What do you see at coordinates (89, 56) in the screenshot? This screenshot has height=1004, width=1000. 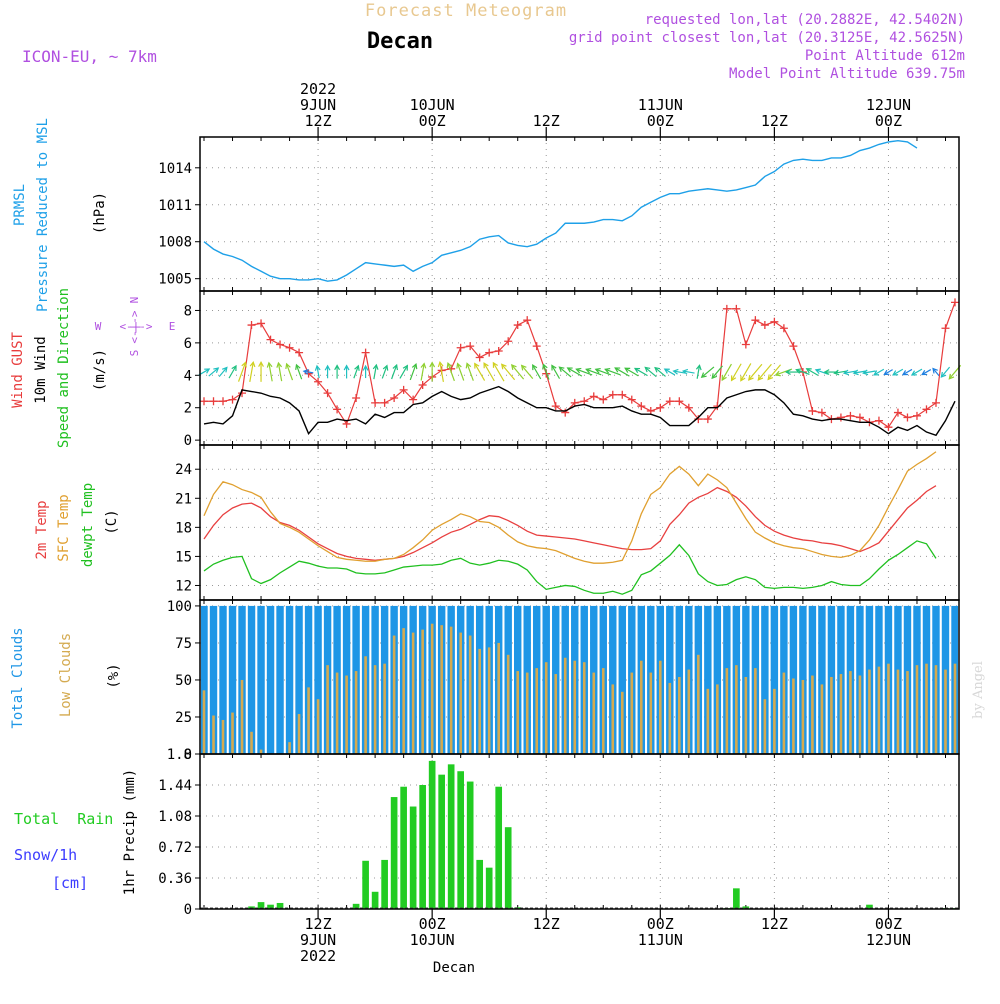 I see `model-label: ICON-EU, ~ 7km` at bounding box center [89, 56].